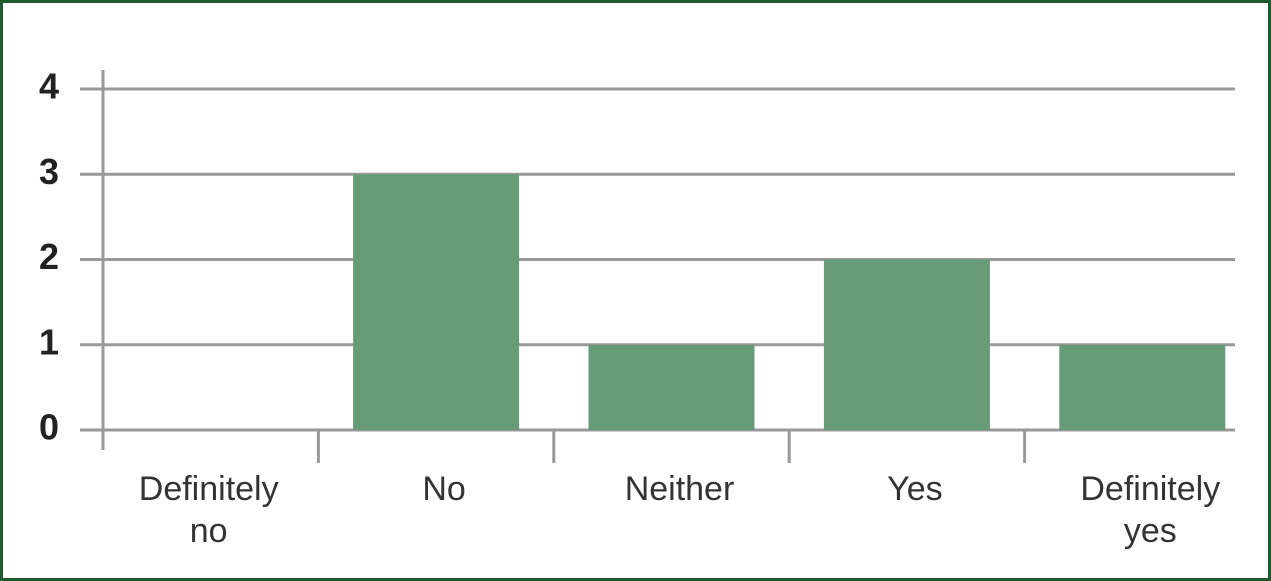 Image resolution: width=1271 pixels, height=581 pixels. Describe the element at coordinates (915, 489) in the screenshot. I see `x-tick-label: Yes` at that location.